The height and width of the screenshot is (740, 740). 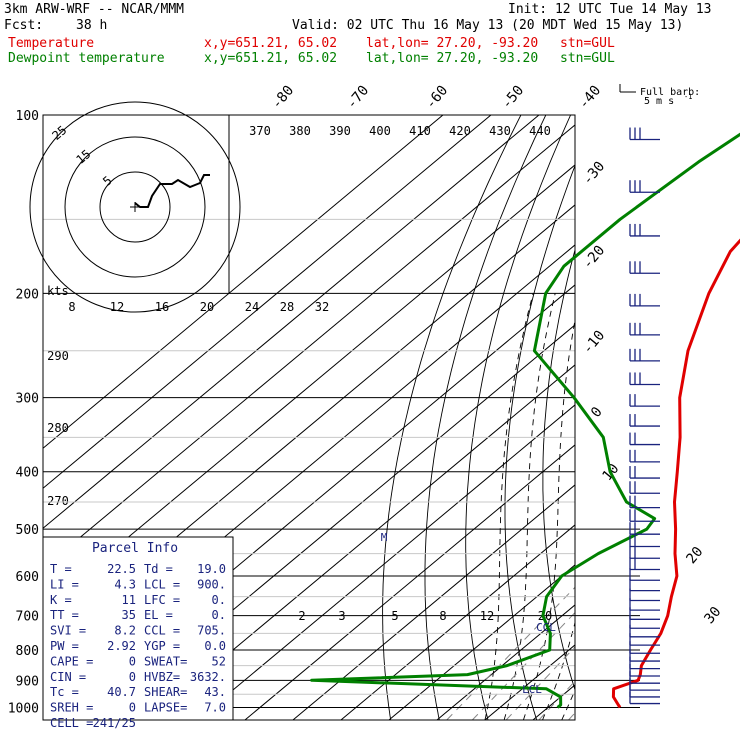 What do you see at coordinates (300, 131) in the screenshot?
I see `theta-label: 380` at bounding box center [300, 131].